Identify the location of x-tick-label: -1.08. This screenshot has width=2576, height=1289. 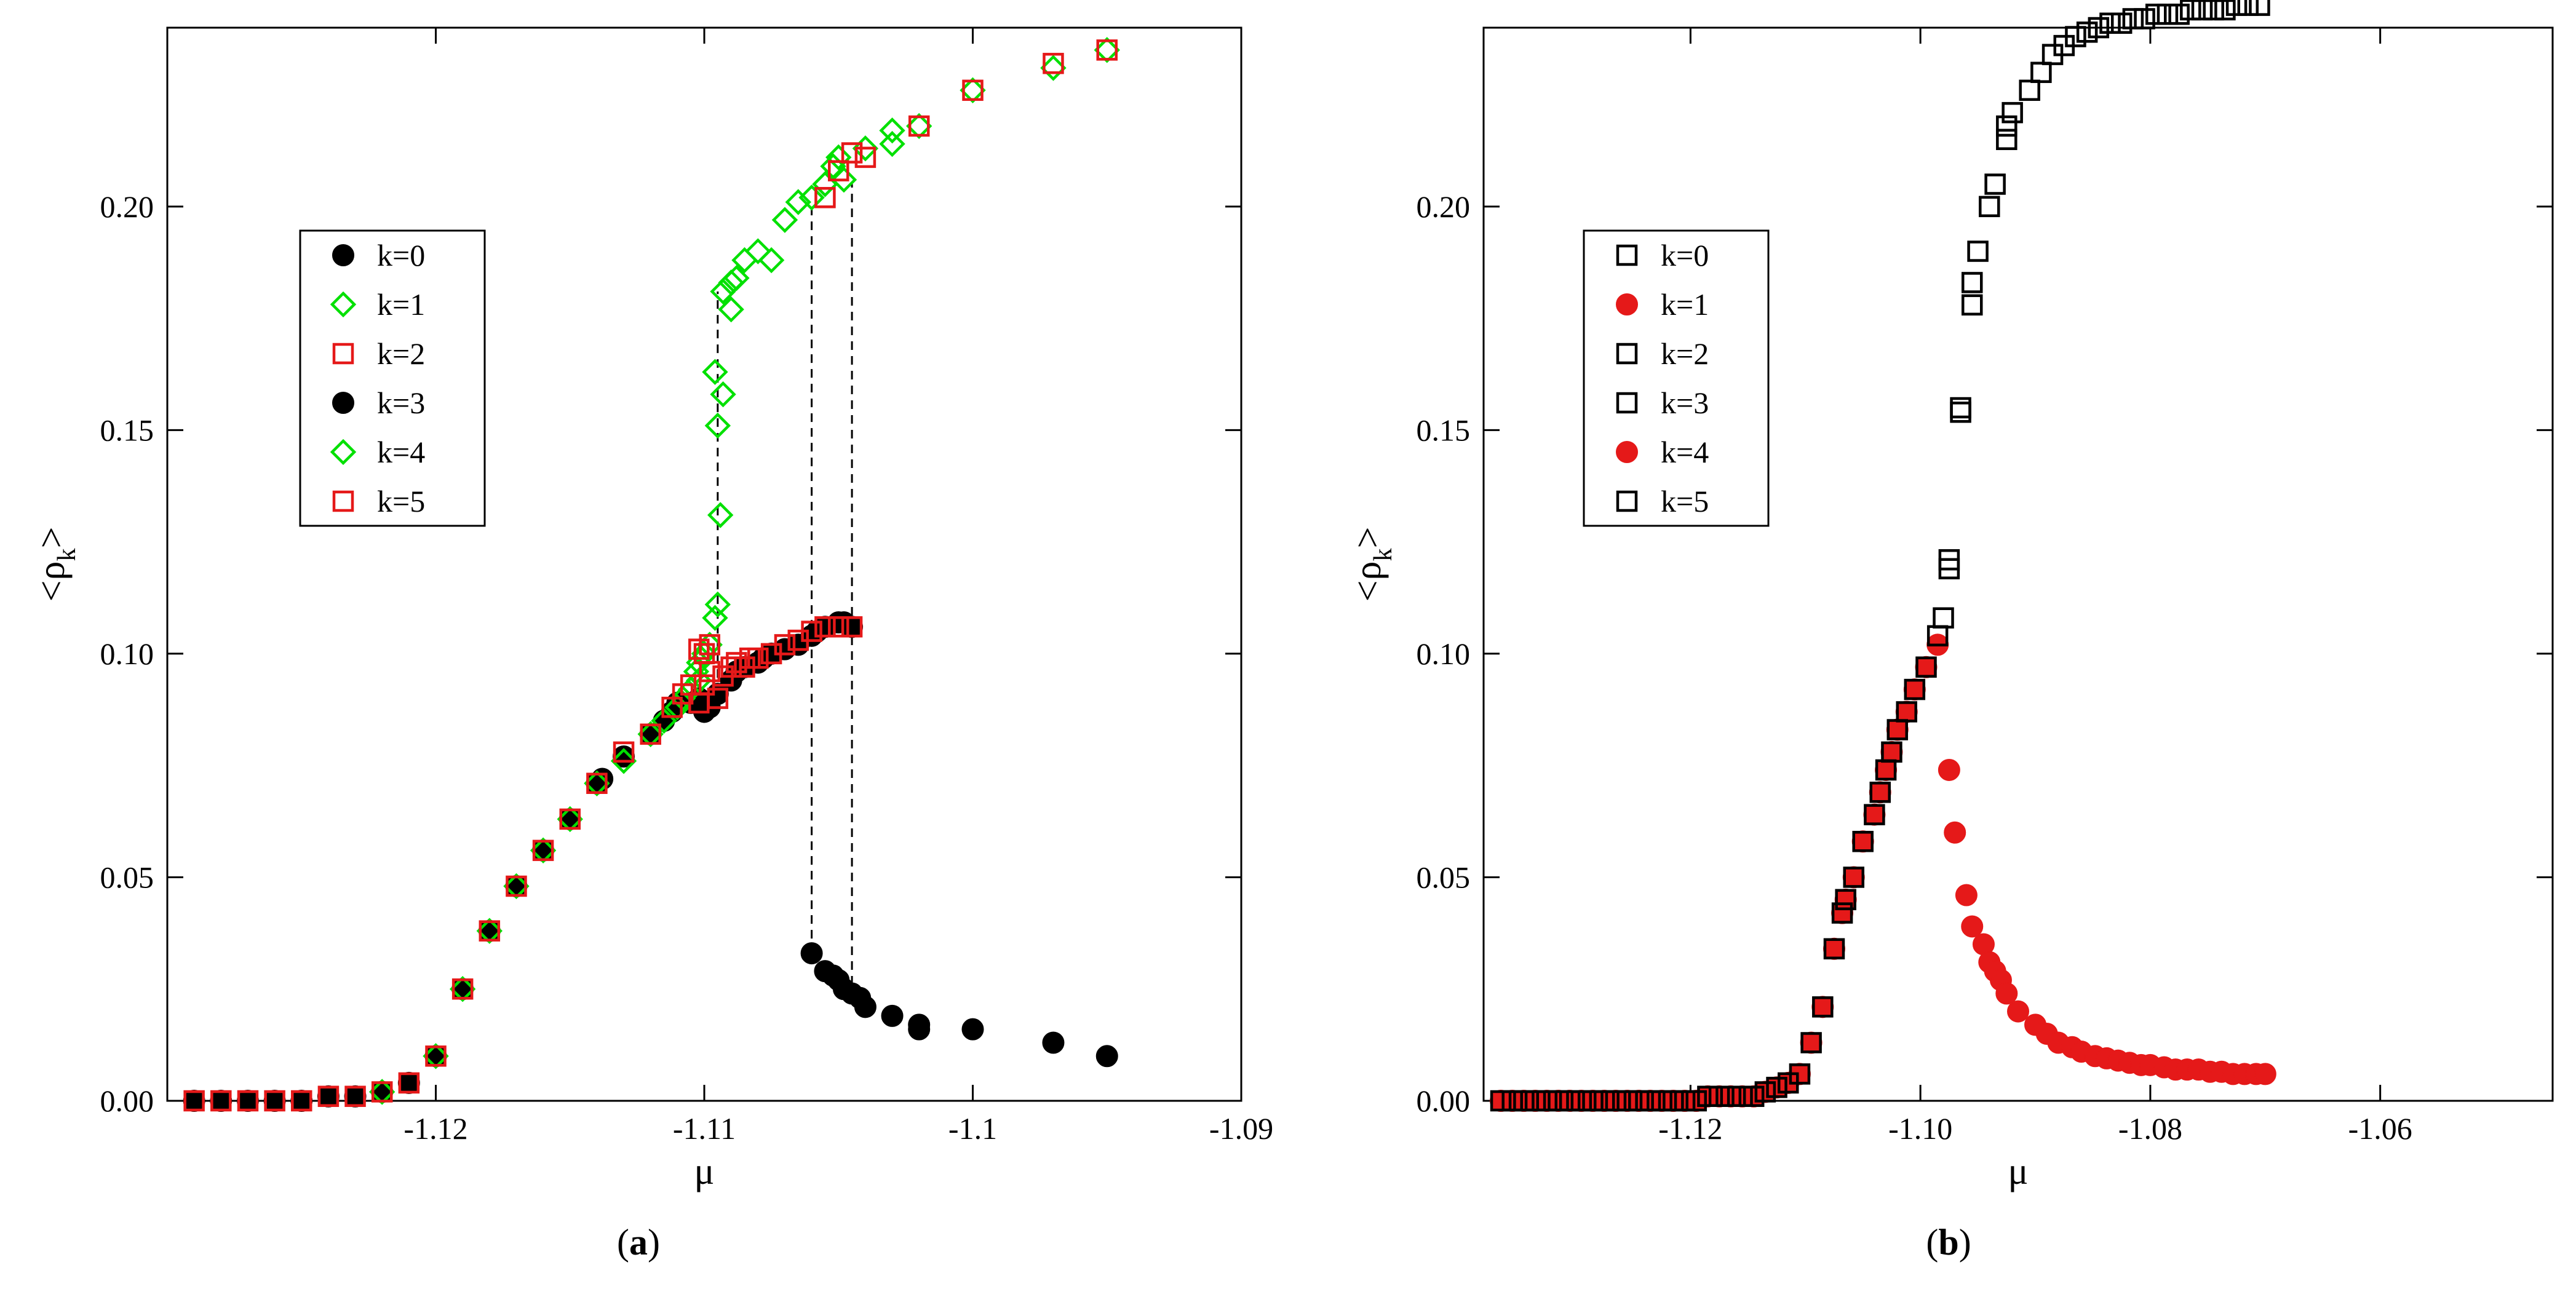
(2150, 1128).